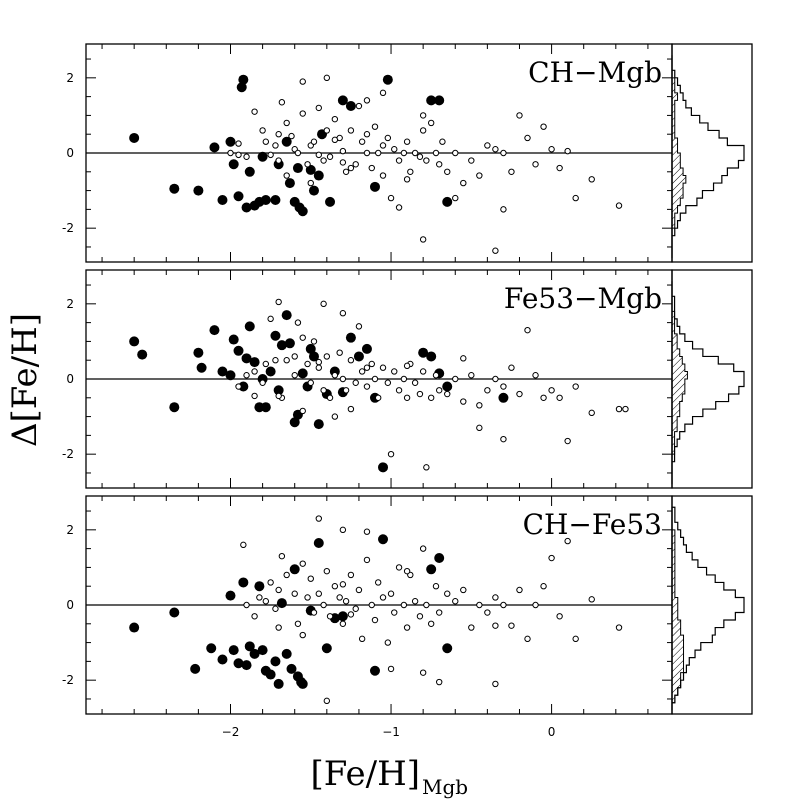 Image resolution: width=800 pixels, height=800 pixels. Describe the element at coordinates (231, 732) in the screenshot. I see `x-tick-label: −2` at that location.